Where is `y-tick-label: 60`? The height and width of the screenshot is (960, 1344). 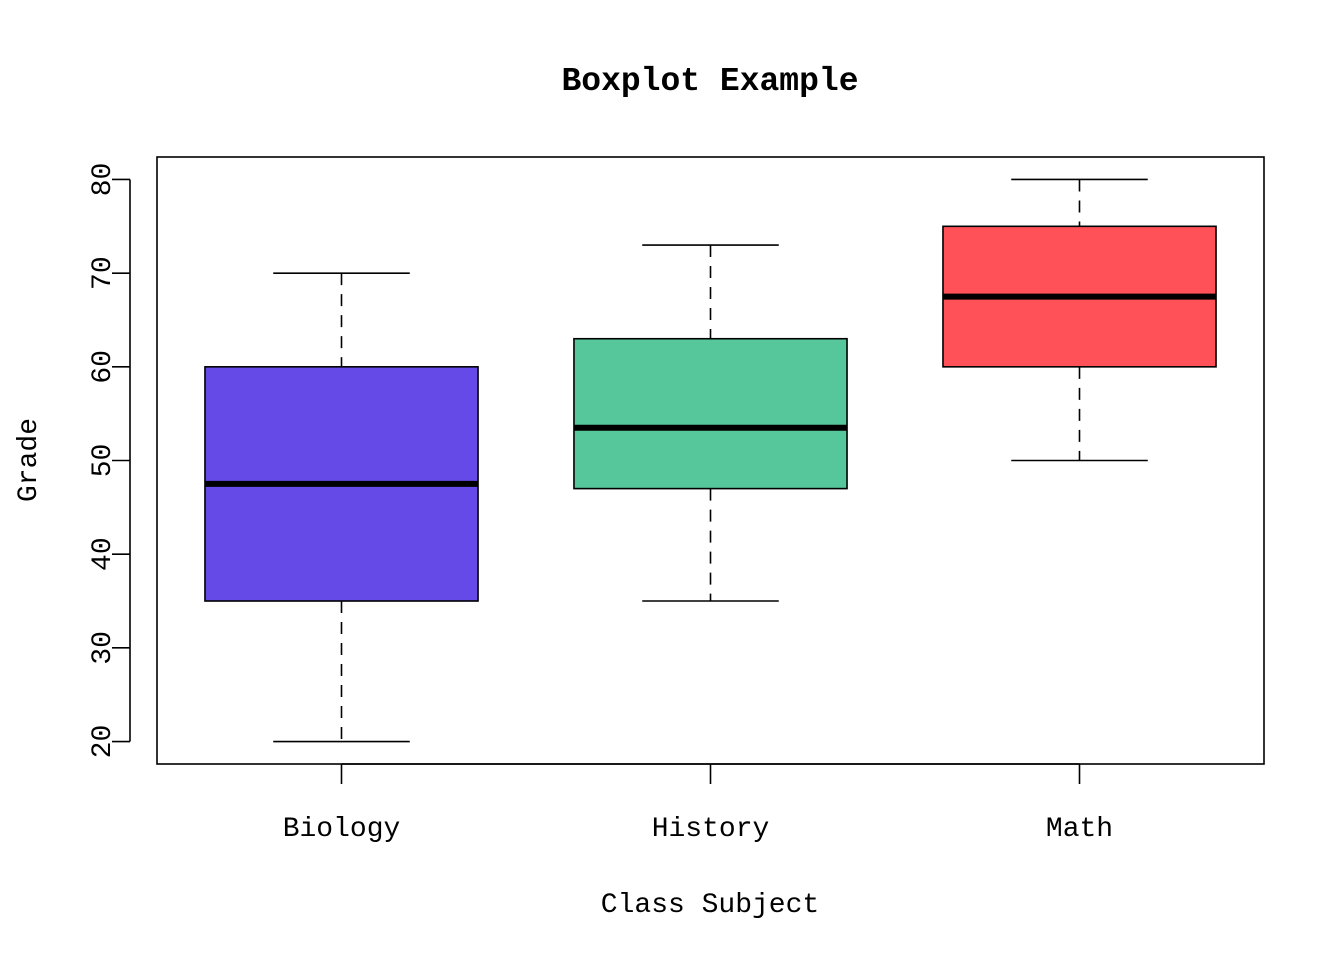 y-tick-label: 60 is located at coordinates (103, 367).